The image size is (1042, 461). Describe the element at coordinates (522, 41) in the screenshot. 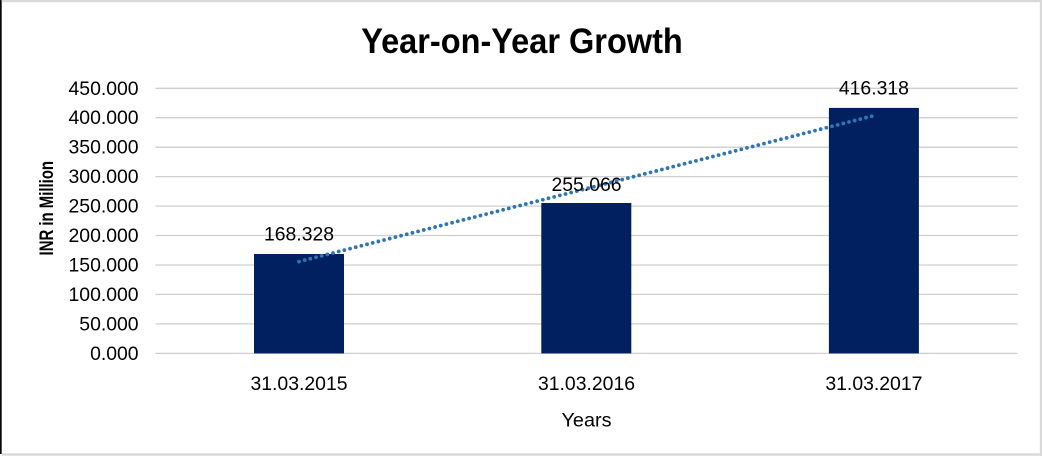

I see `svg-text: Year-on-Year Growth` at that location.